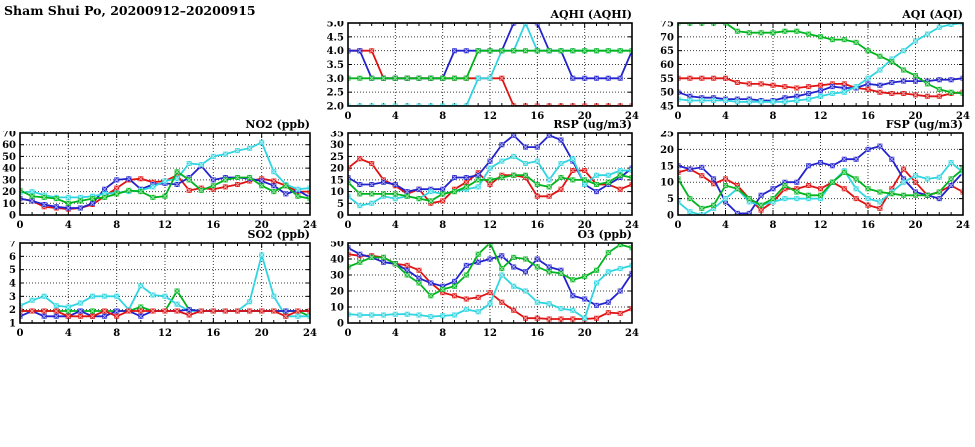 This screenshot has width=975, height=447. Describe the element at coordinates (12, 245) in the screenshot. I see `svg-text: 7` at that location.